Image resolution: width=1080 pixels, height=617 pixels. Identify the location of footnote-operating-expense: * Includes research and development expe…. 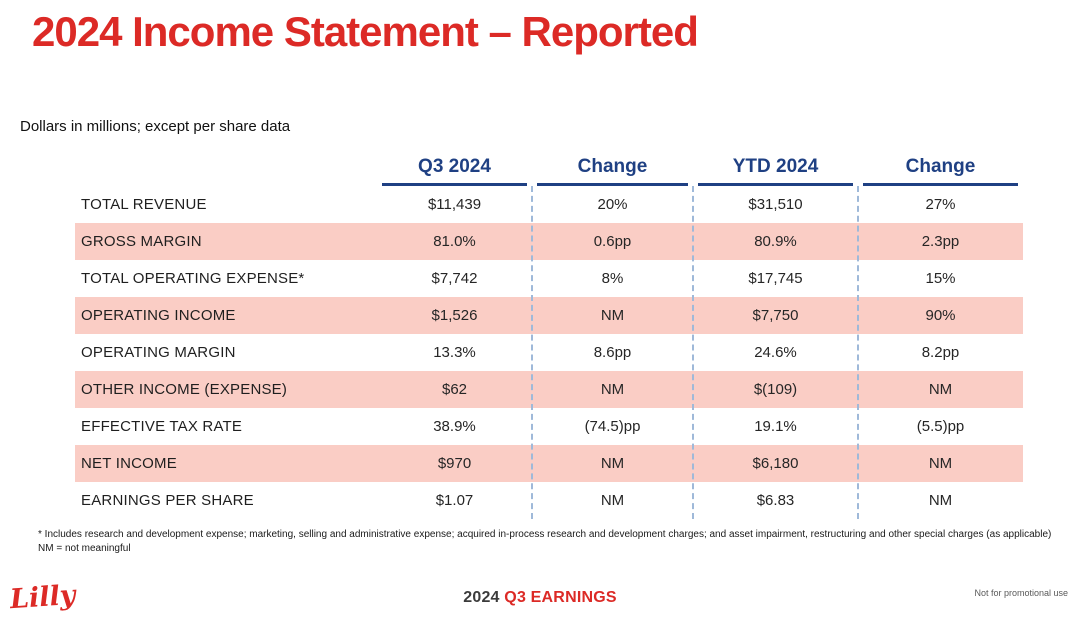
(545, 534).